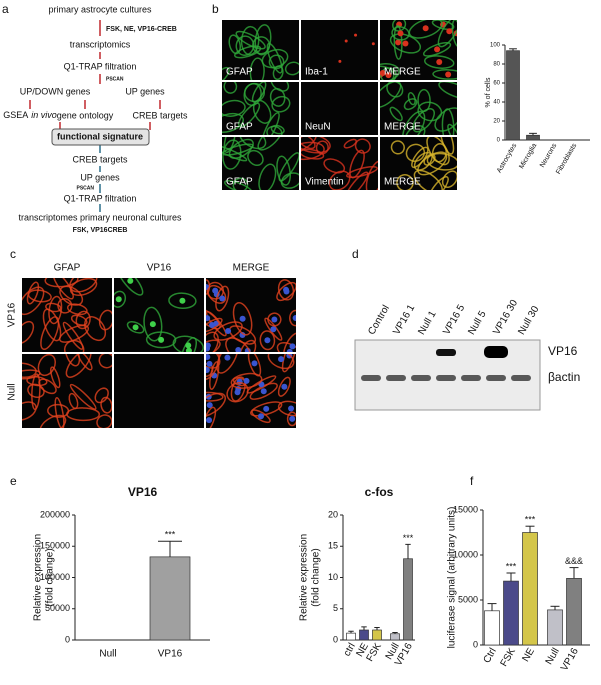 The image size is (601, 685). I want to click on y-tick-label: 100000, so click(55, 577).